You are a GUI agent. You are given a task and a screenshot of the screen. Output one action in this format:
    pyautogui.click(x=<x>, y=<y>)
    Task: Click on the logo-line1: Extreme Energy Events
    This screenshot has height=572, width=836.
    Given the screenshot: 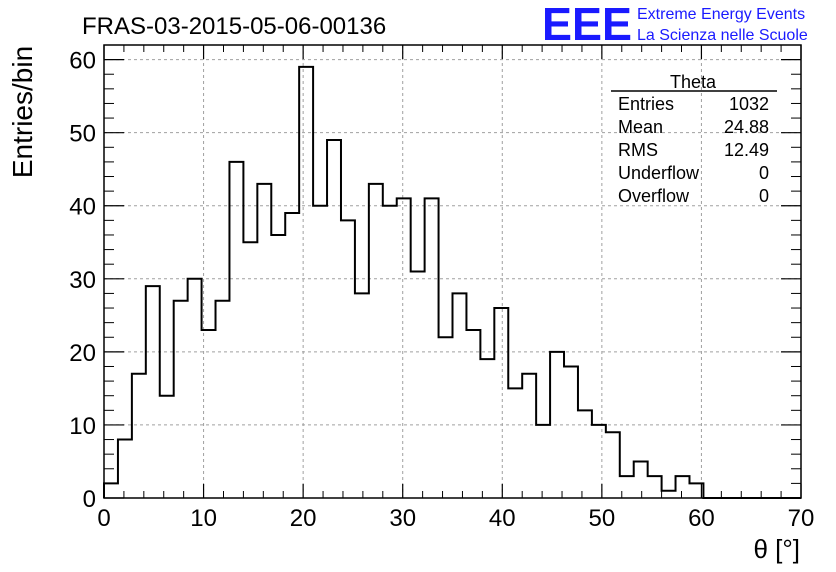 What is the action you would take?
    pyautogui.click(x=721, y=14)
    